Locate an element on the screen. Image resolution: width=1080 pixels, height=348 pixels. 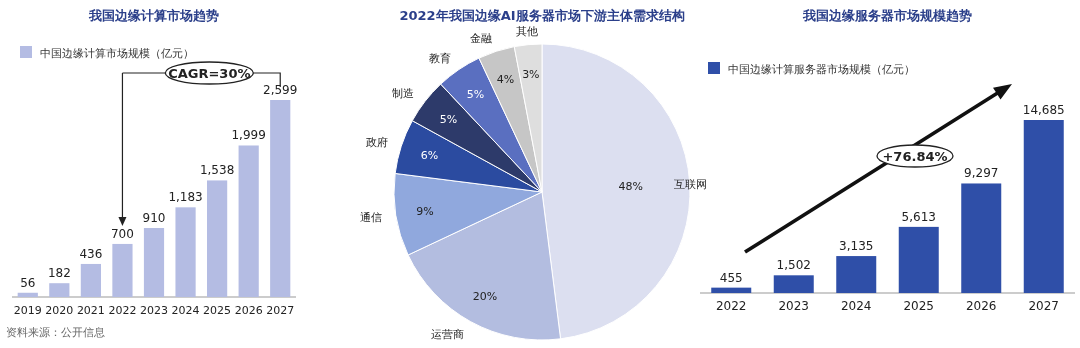
annotation: +76.84% is located at coordinates (915, 156).